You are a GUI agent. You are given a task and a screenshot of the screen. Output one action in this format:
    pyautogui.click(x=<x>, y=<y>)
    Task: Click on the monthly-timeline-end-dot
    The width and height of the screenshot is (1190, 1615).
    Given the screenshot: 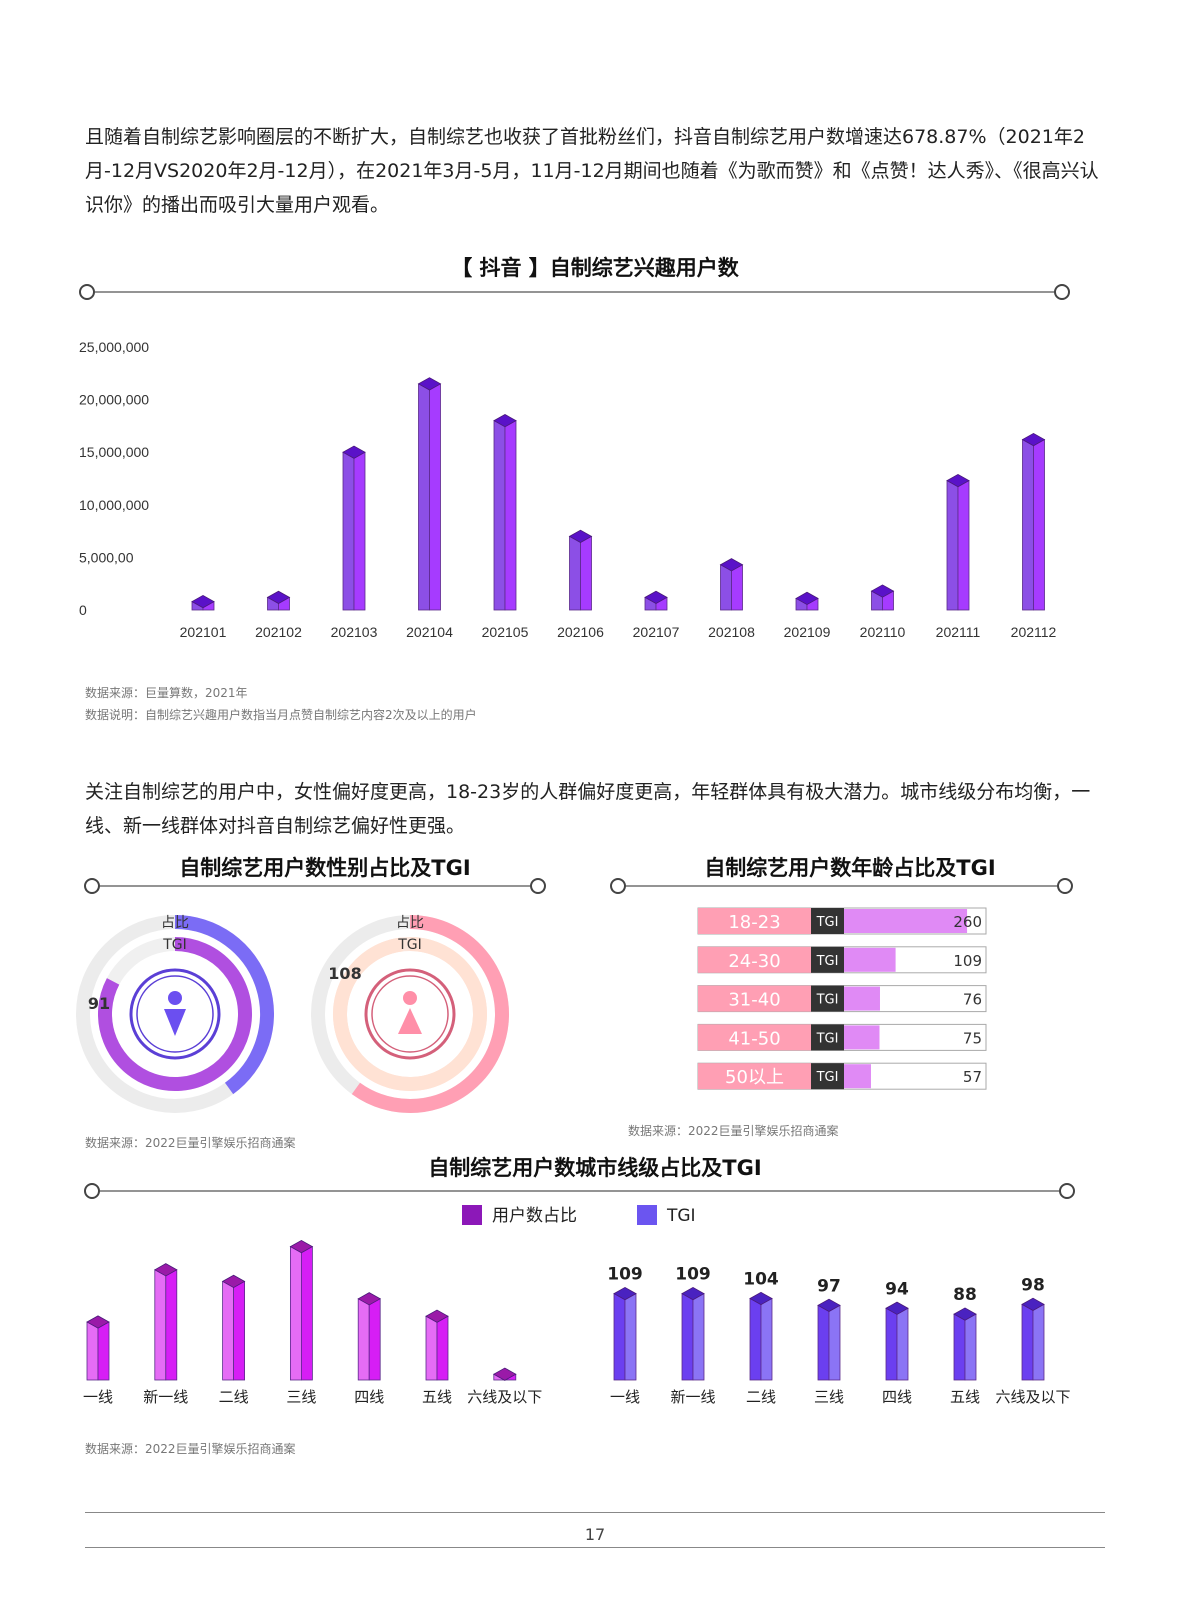 What is the action you would take?
    pyautogui.click(x=1062, y=292)
    